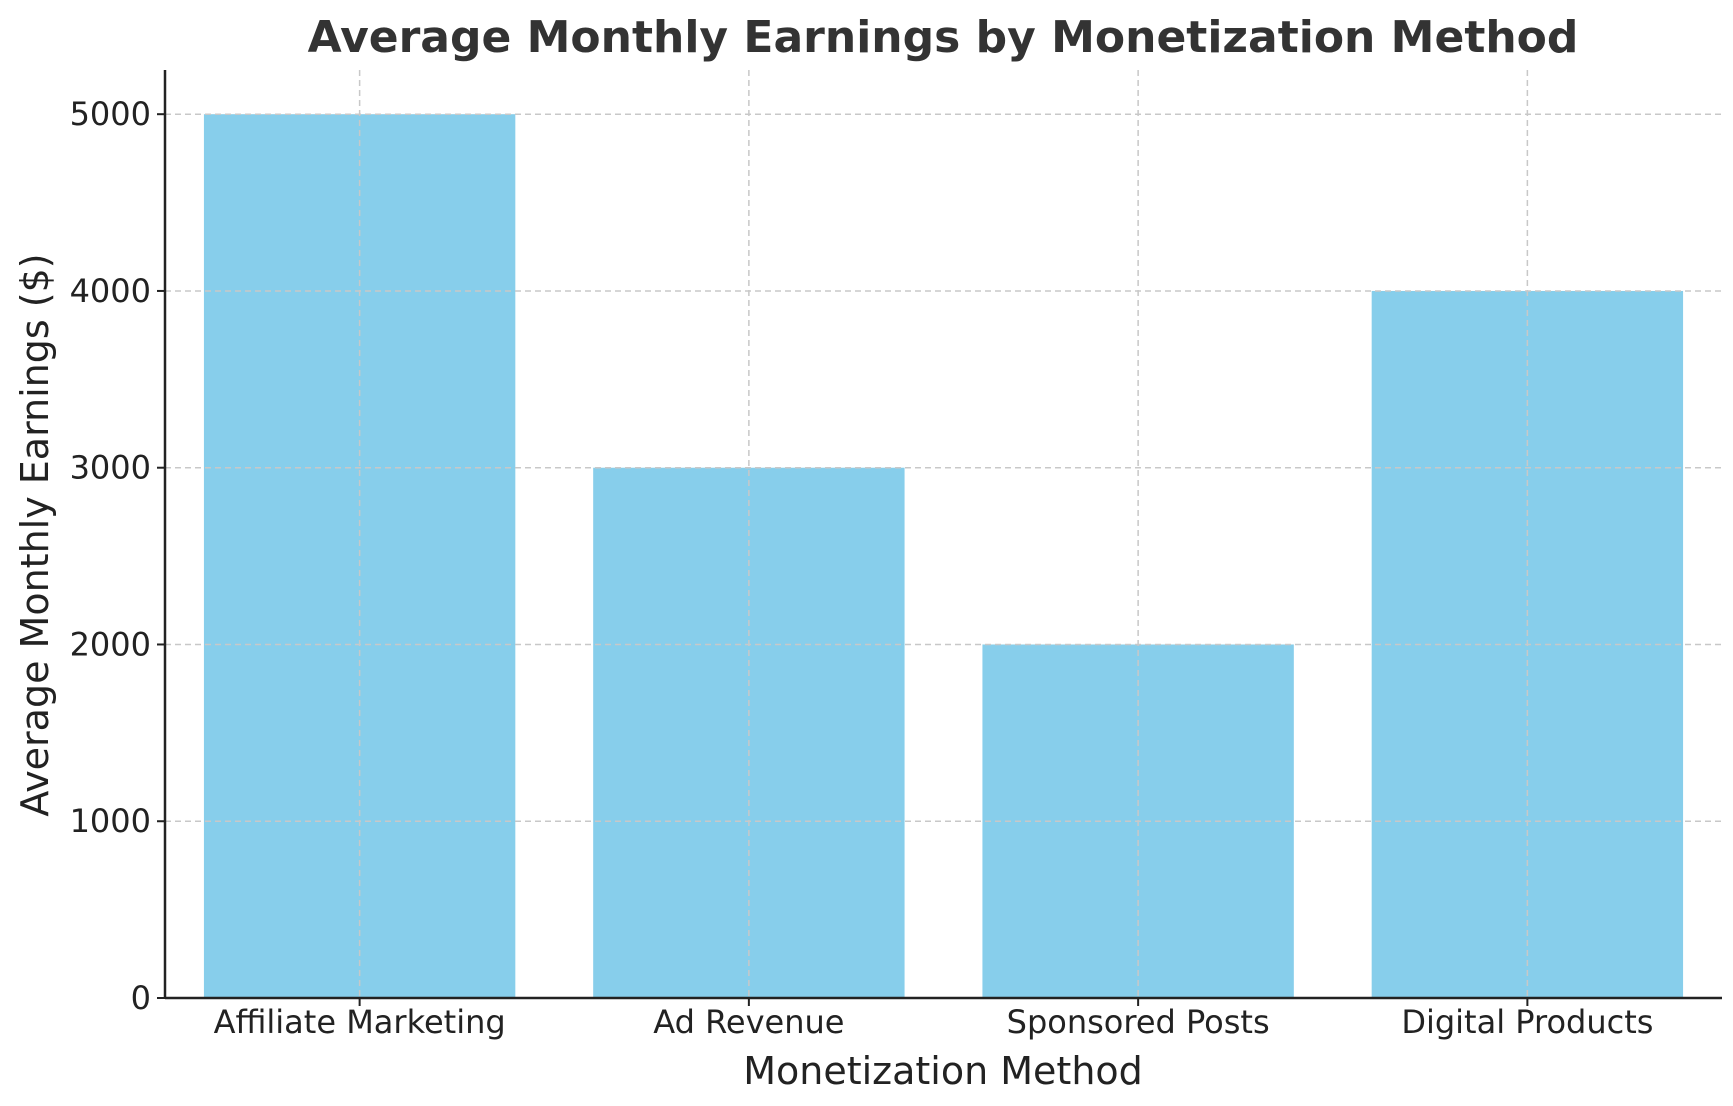  I want to click on x-tick-label: Ad Revenue, so click(748, 1022).